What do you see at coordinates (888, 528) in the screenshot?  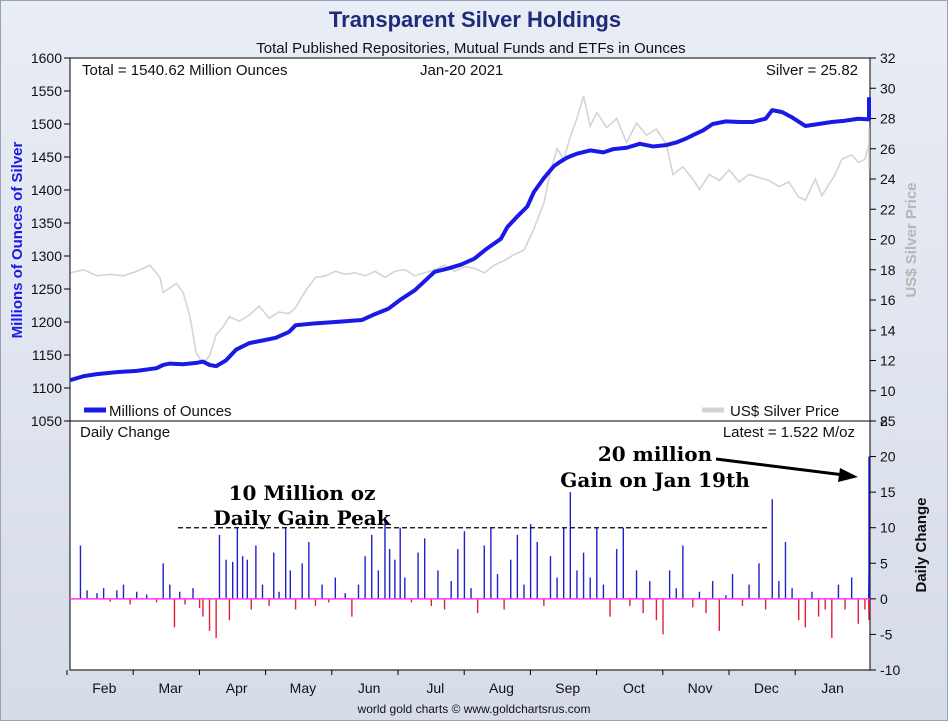 I see `daily-change-tick-label: 10` at bounding box center [888, 528].